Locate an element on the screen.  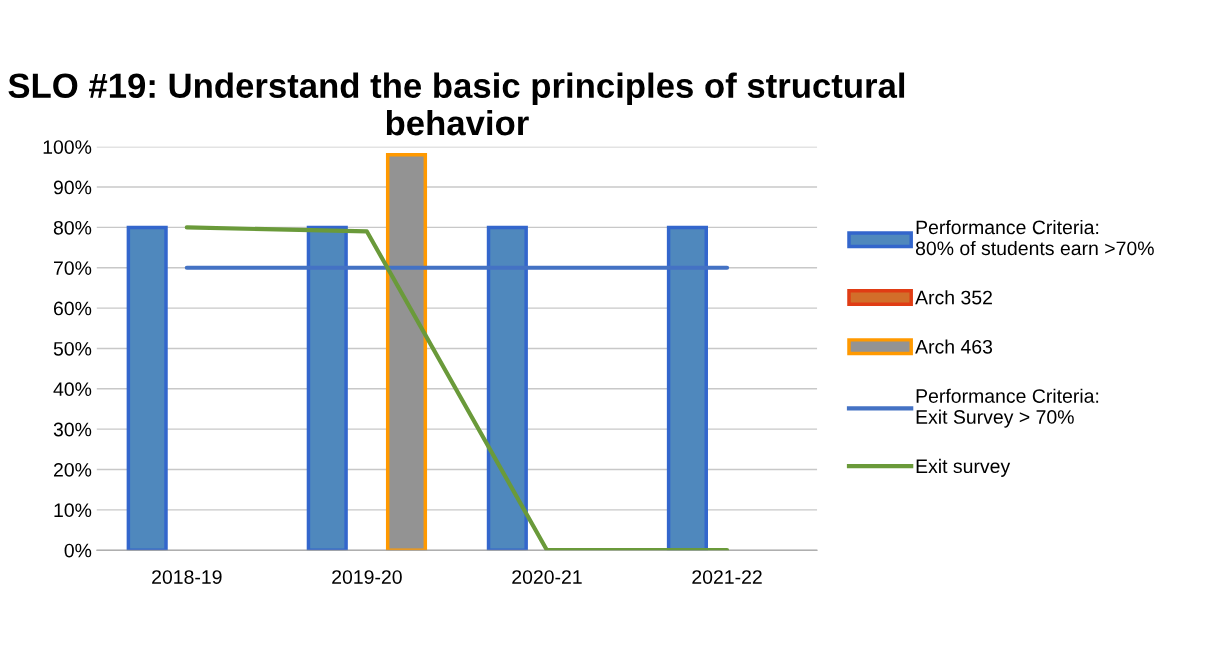
y-tick-label: 40% is located at coordinates (72, 389).